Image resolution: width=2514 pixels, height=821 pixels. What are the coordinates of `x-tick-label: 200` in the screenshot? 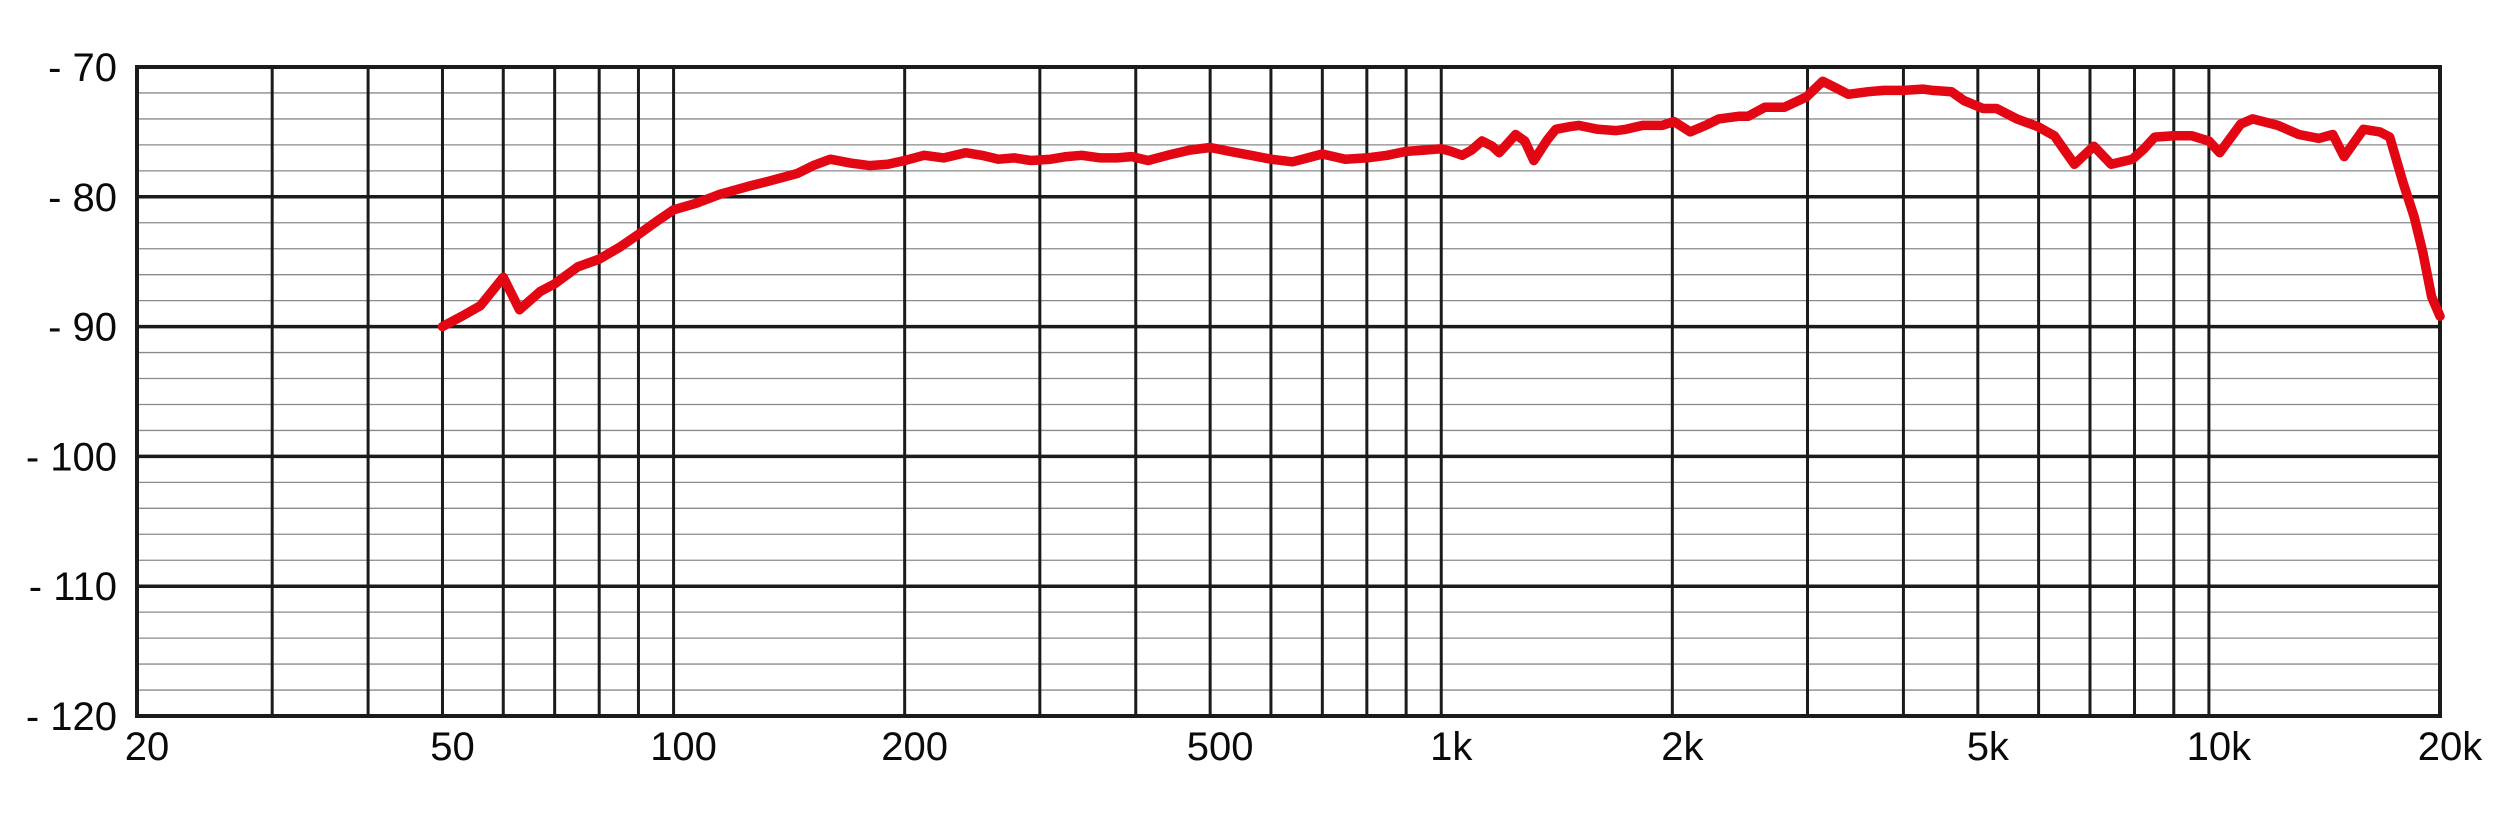 It's located at (914, 747).